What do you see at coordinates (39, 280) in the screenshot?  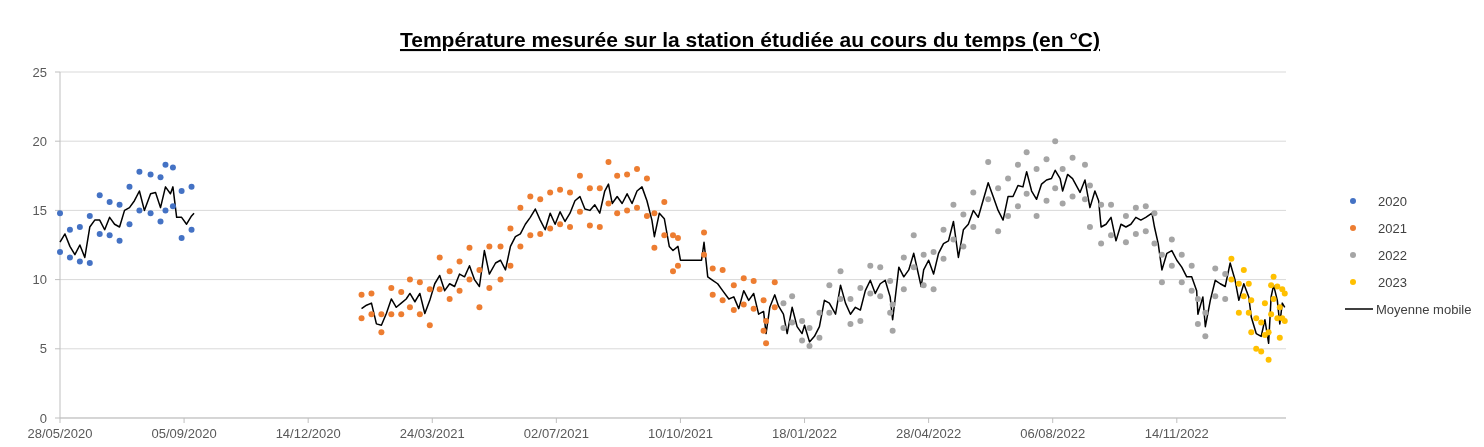 I see `y-tick-label: 10` at bounding box center [39, 280].